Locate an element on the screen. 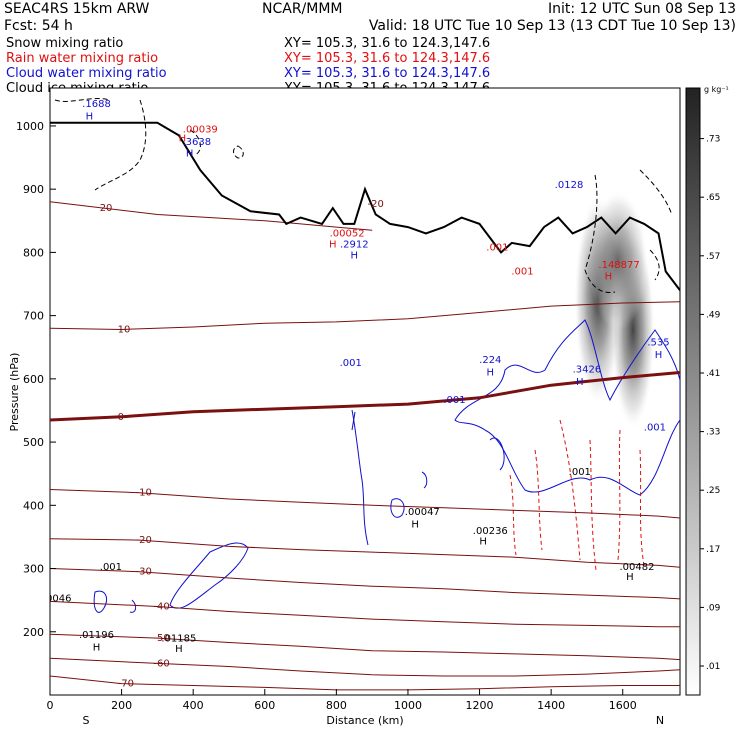  colorbar-bar is located at coordinates (693, 391).